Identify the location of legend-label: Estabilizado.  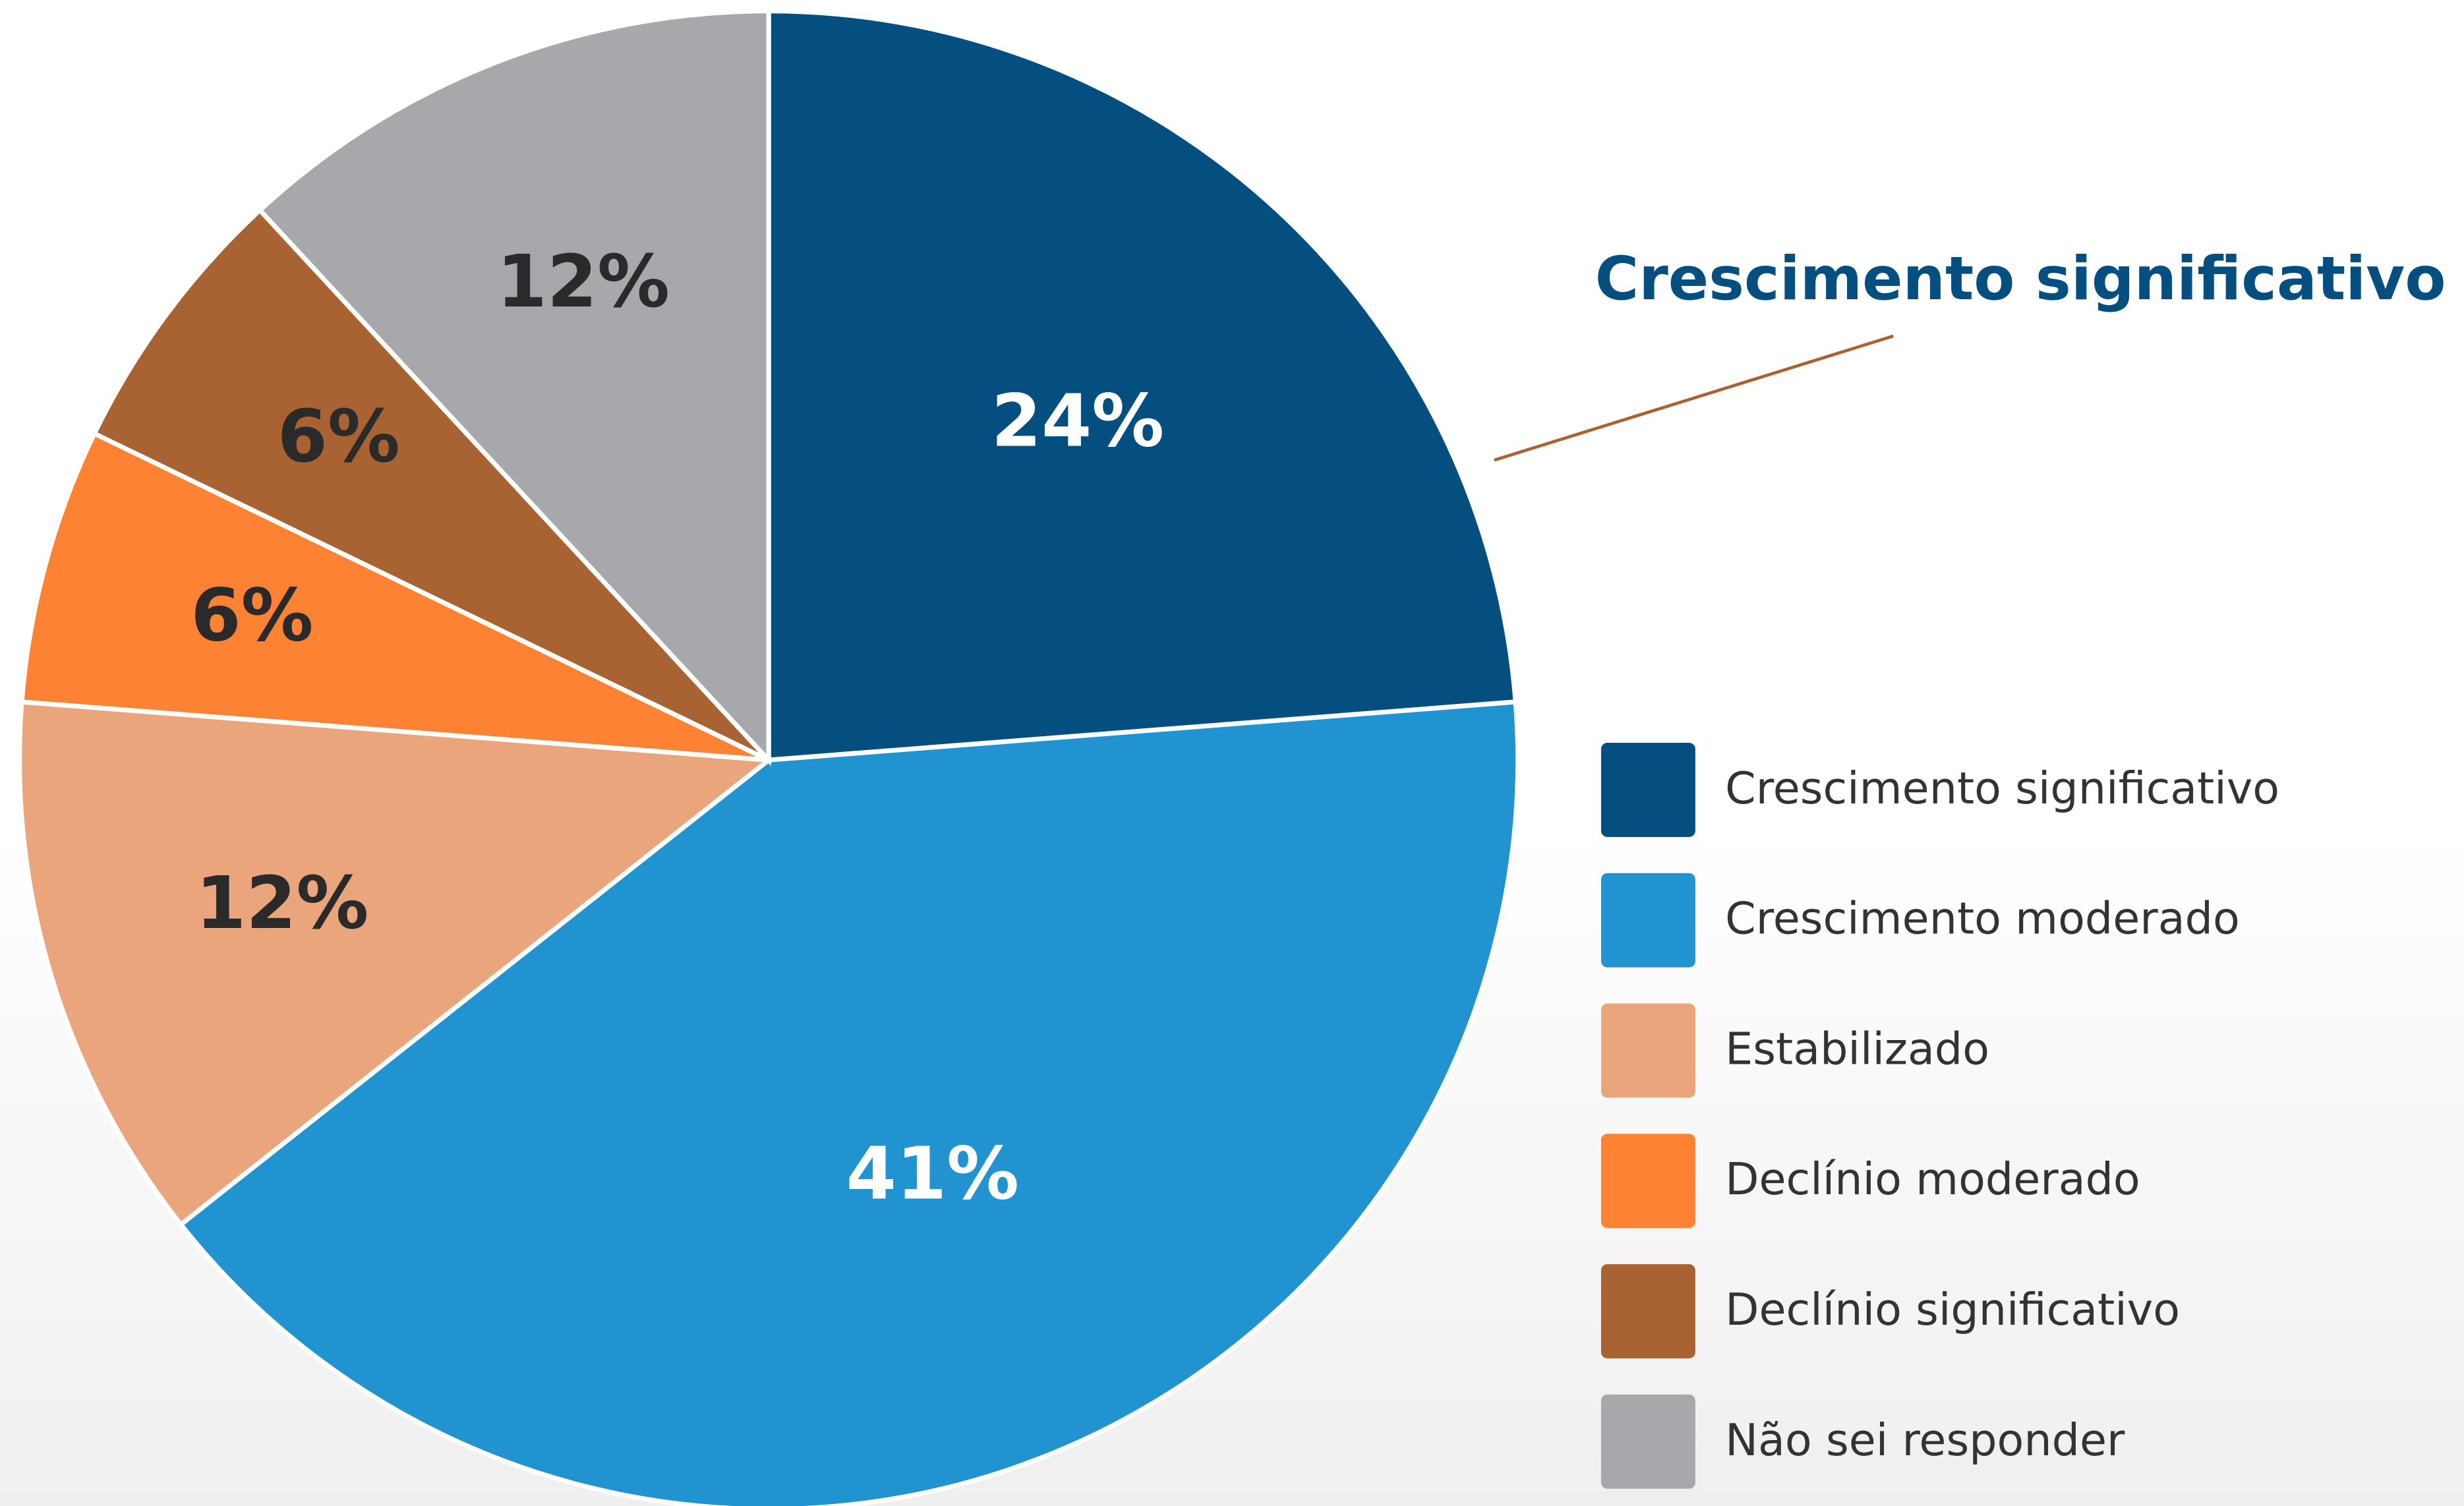
(1857, 1048).